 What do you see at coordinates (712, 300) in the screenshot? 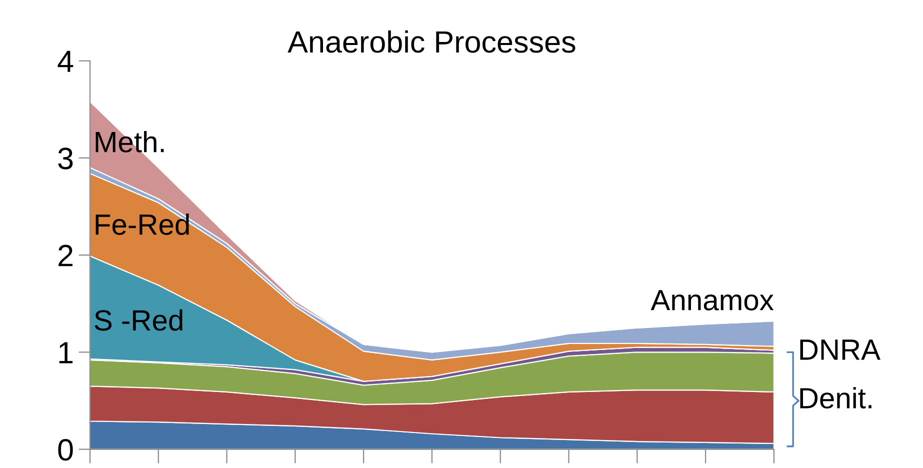
I see `series-label: Annamox` at bounding box center [712, 300].